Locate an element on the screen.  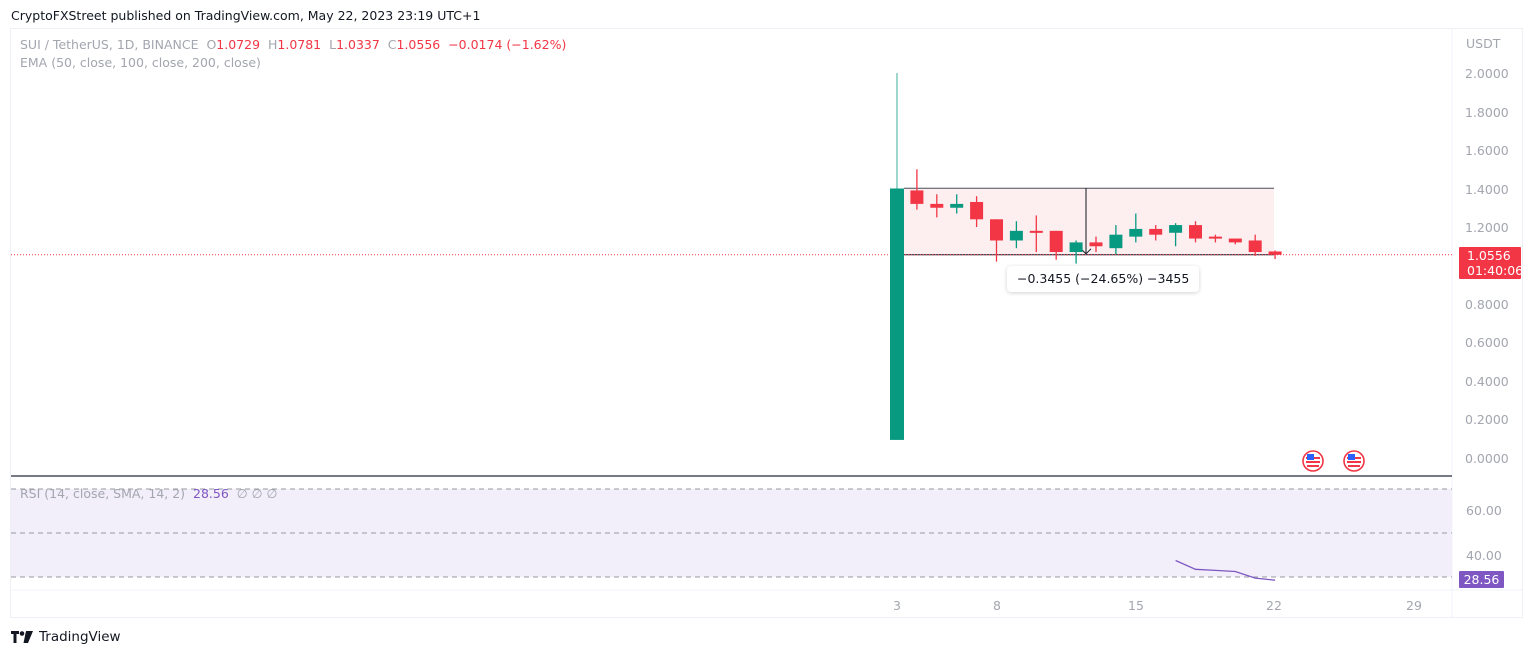
symbol-name: SUI / TetherUS, 1D, BINANCE is located at coordinates (109, 44).